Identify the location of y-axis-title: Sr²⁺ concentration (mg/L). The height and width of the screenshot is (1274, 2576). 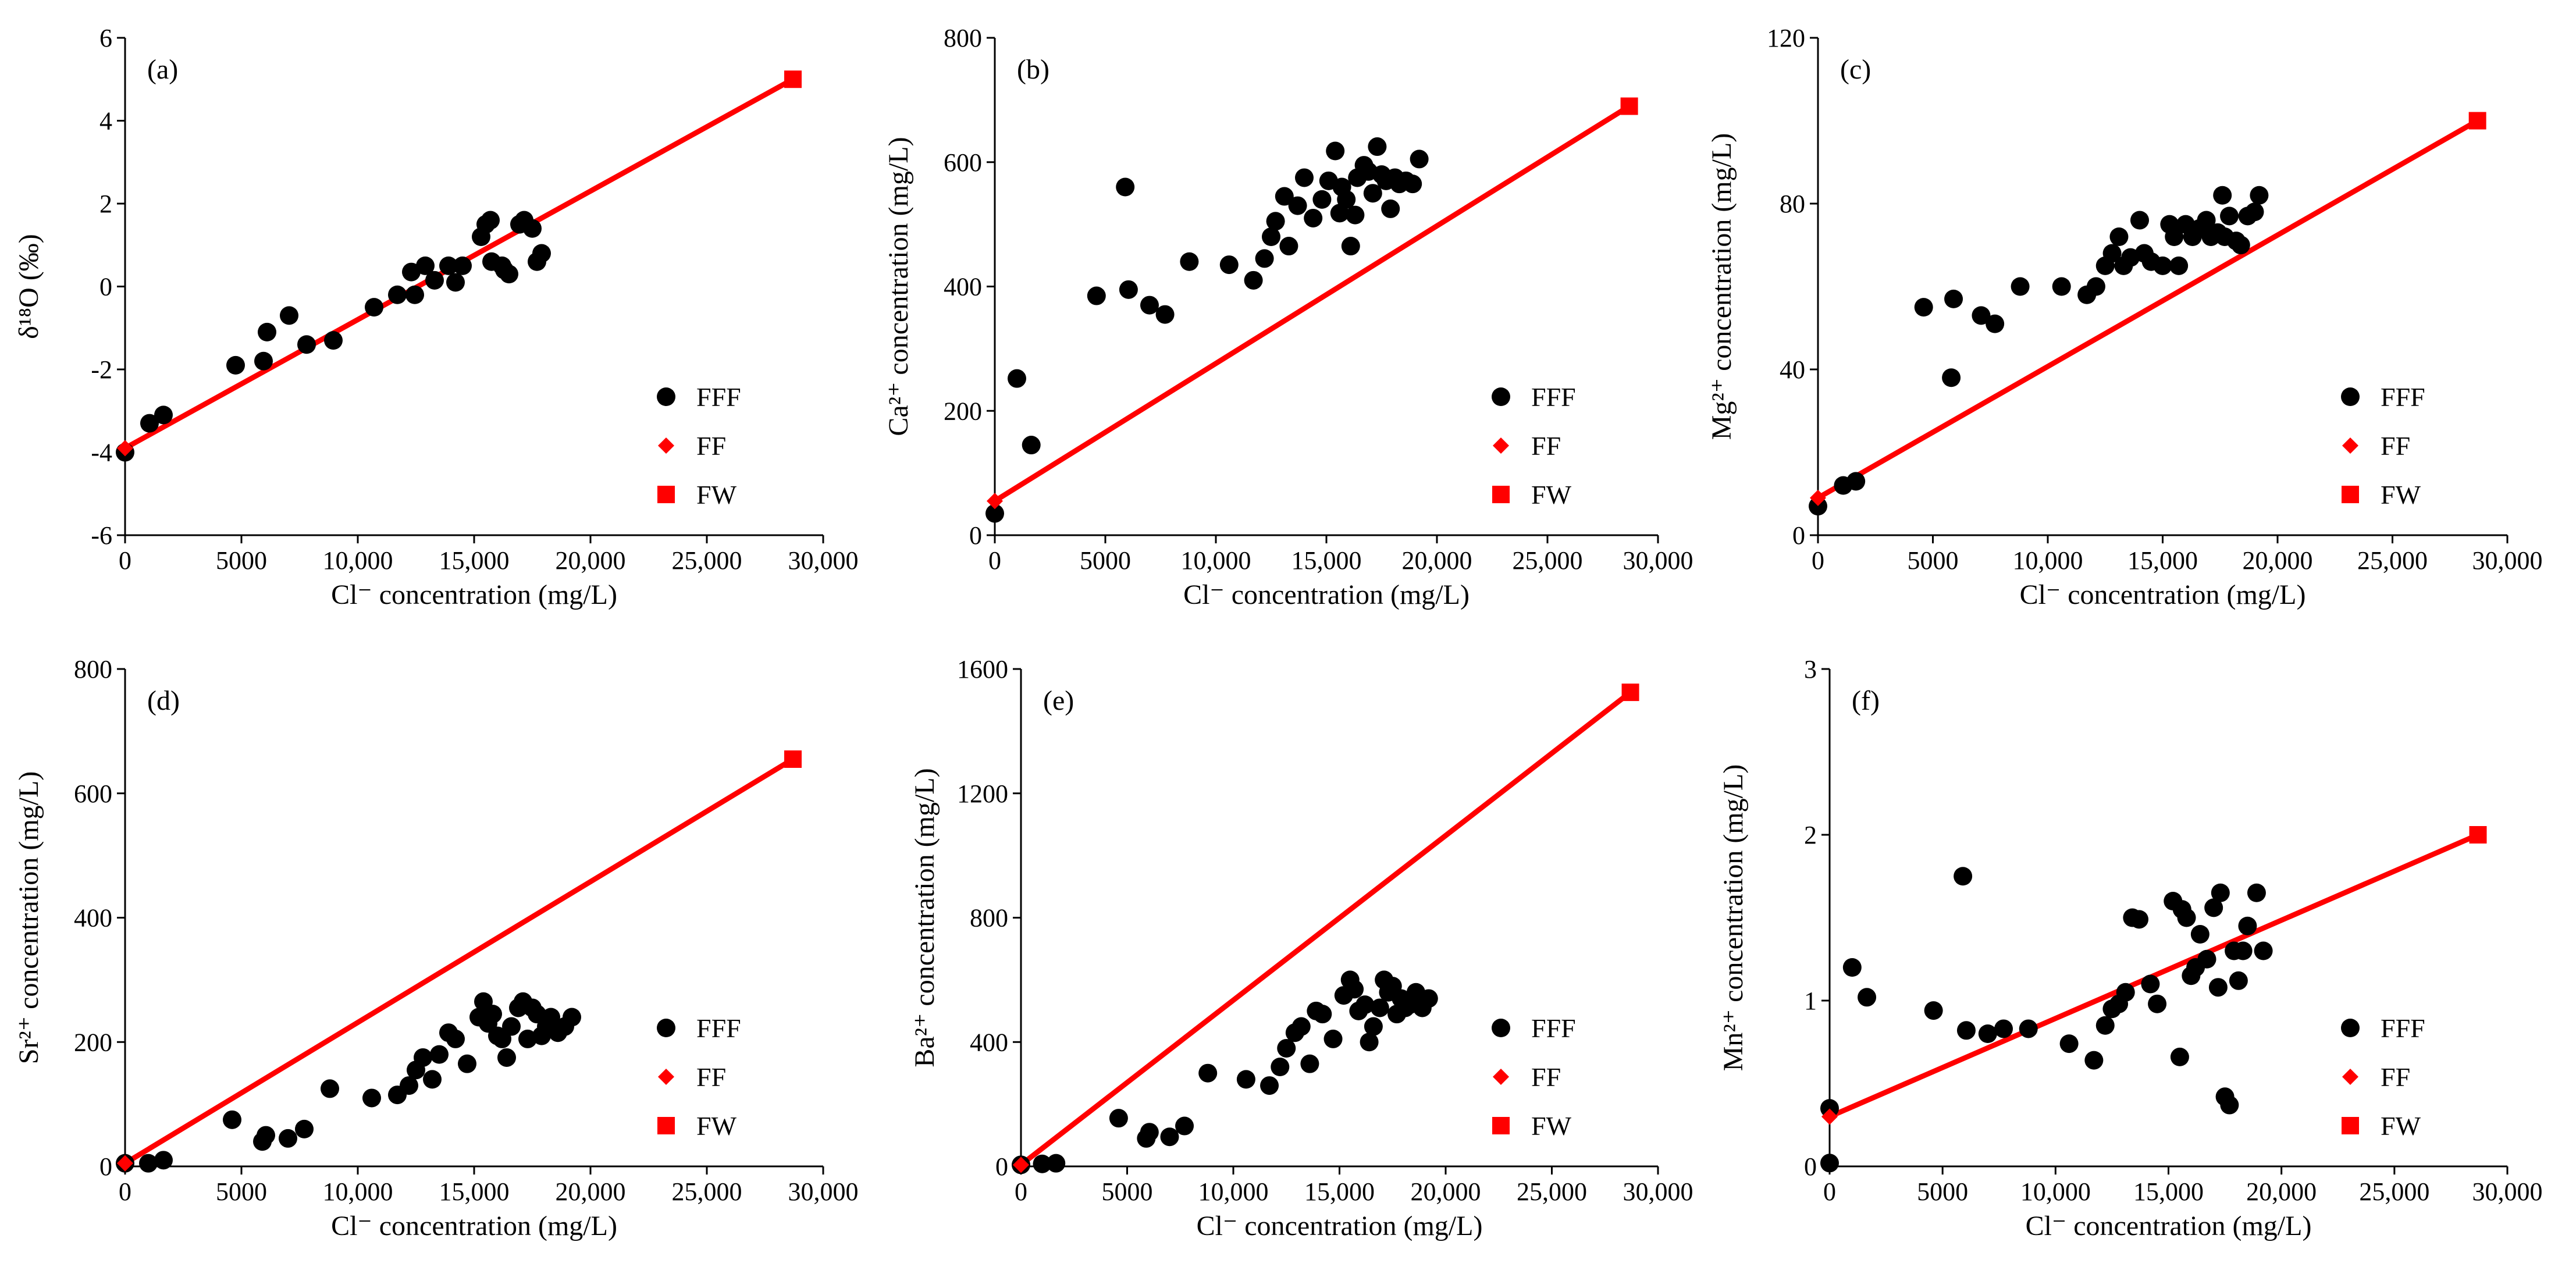
(29, 918).